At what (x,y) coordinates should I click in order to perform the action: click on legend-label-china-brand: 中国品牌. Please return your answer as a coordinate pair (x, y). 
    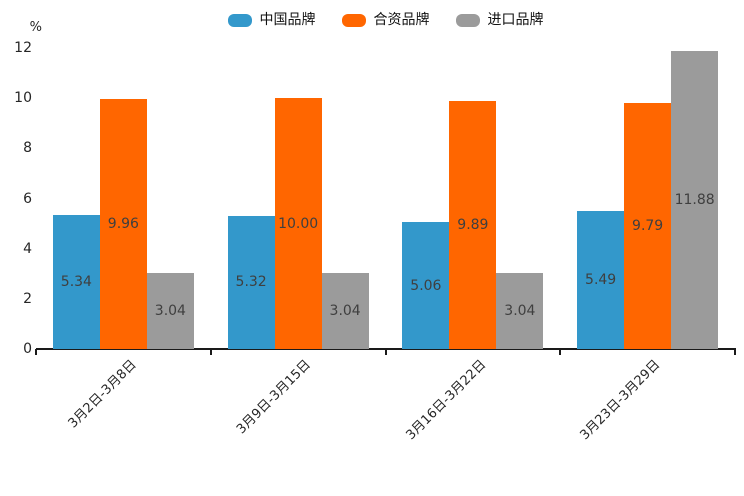
    Looking at the image, I should click on (287, 20).